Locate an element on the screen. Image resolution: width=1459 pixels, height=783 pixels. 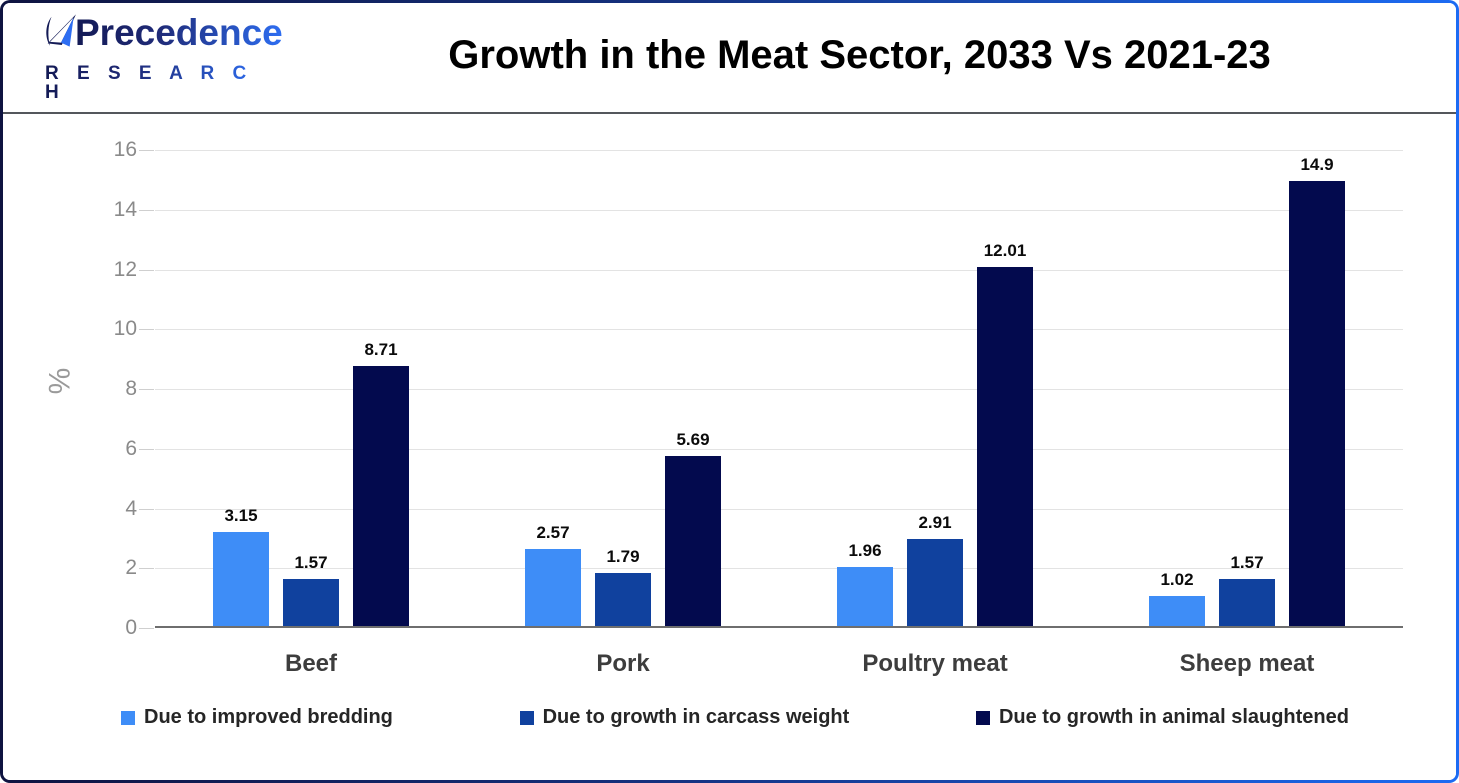
bar-group-pork: 2.57 1.79 5.69 is located at coordinates (623, 388).